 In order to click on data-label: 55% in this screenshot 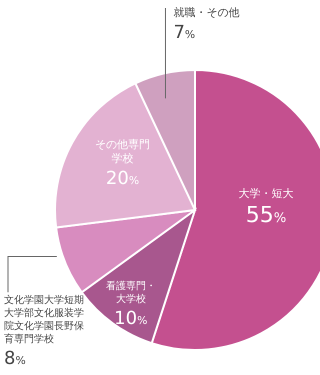, I will do `click(266, 215)`.